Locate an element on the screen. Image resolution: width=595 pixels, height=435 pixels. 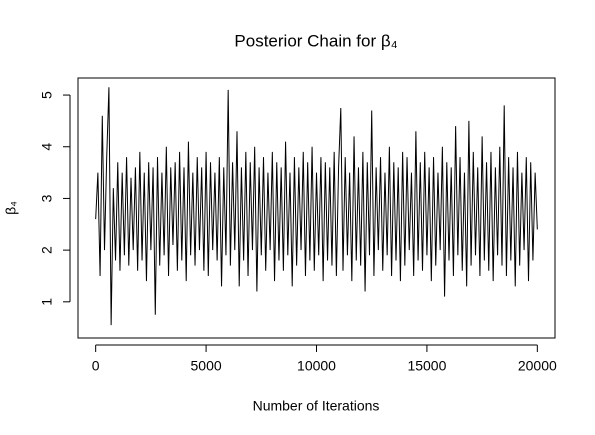
y-tick-label: 5 is located at coordinates (47, 95).